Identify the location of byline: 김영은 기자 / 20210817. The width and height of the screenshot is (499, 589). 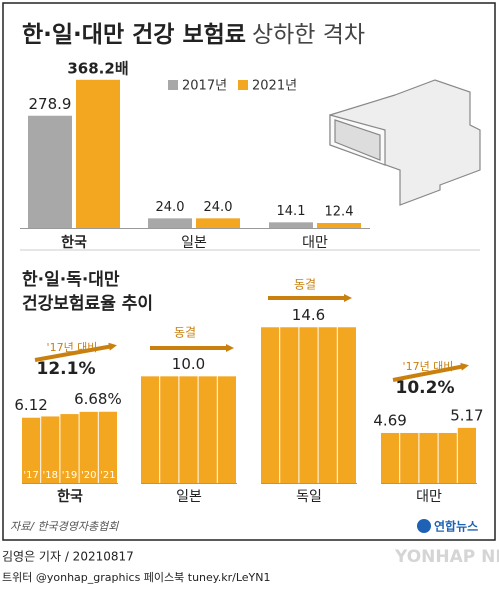
(68, 557).